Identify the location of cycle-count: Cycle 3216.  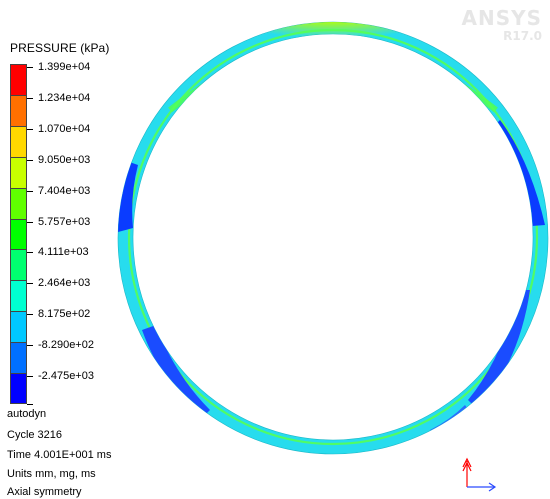
(35, 435).